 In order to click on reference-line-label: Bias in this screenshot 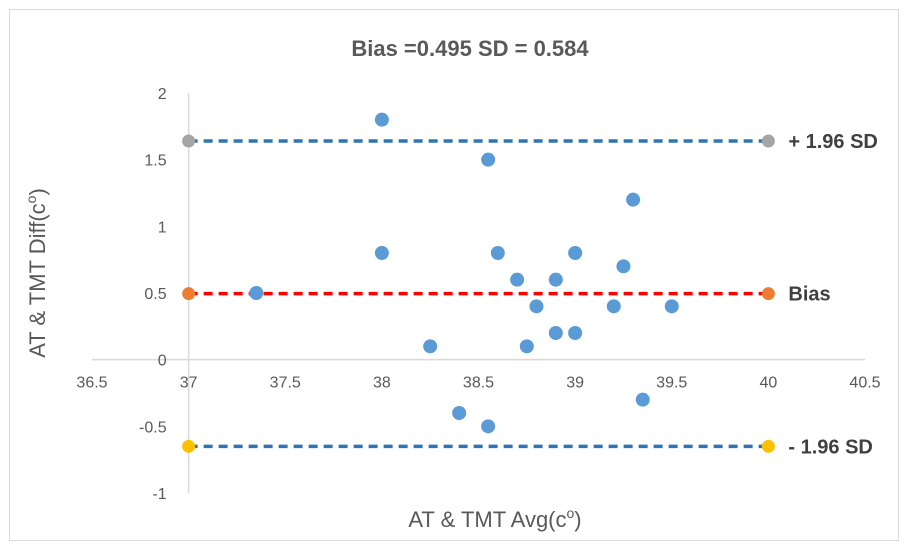, I will do `click(809, 295)`.